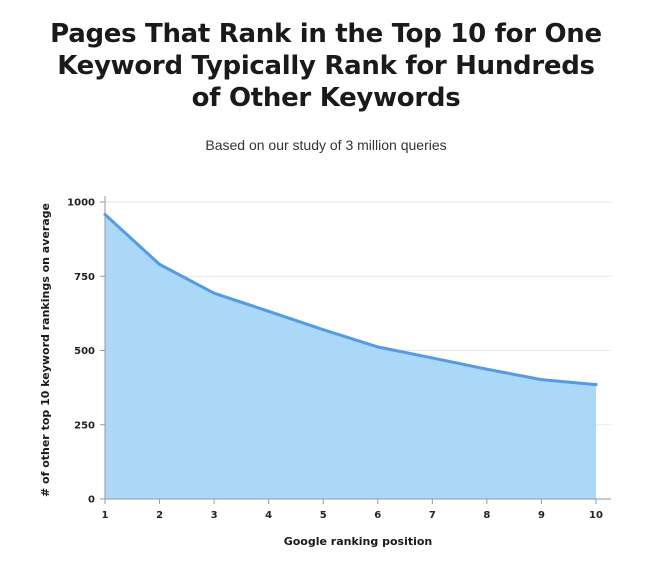 The width and height of the screenshot is (652, 561). I want to click on y-tick-label: 250, so click(84, 425).